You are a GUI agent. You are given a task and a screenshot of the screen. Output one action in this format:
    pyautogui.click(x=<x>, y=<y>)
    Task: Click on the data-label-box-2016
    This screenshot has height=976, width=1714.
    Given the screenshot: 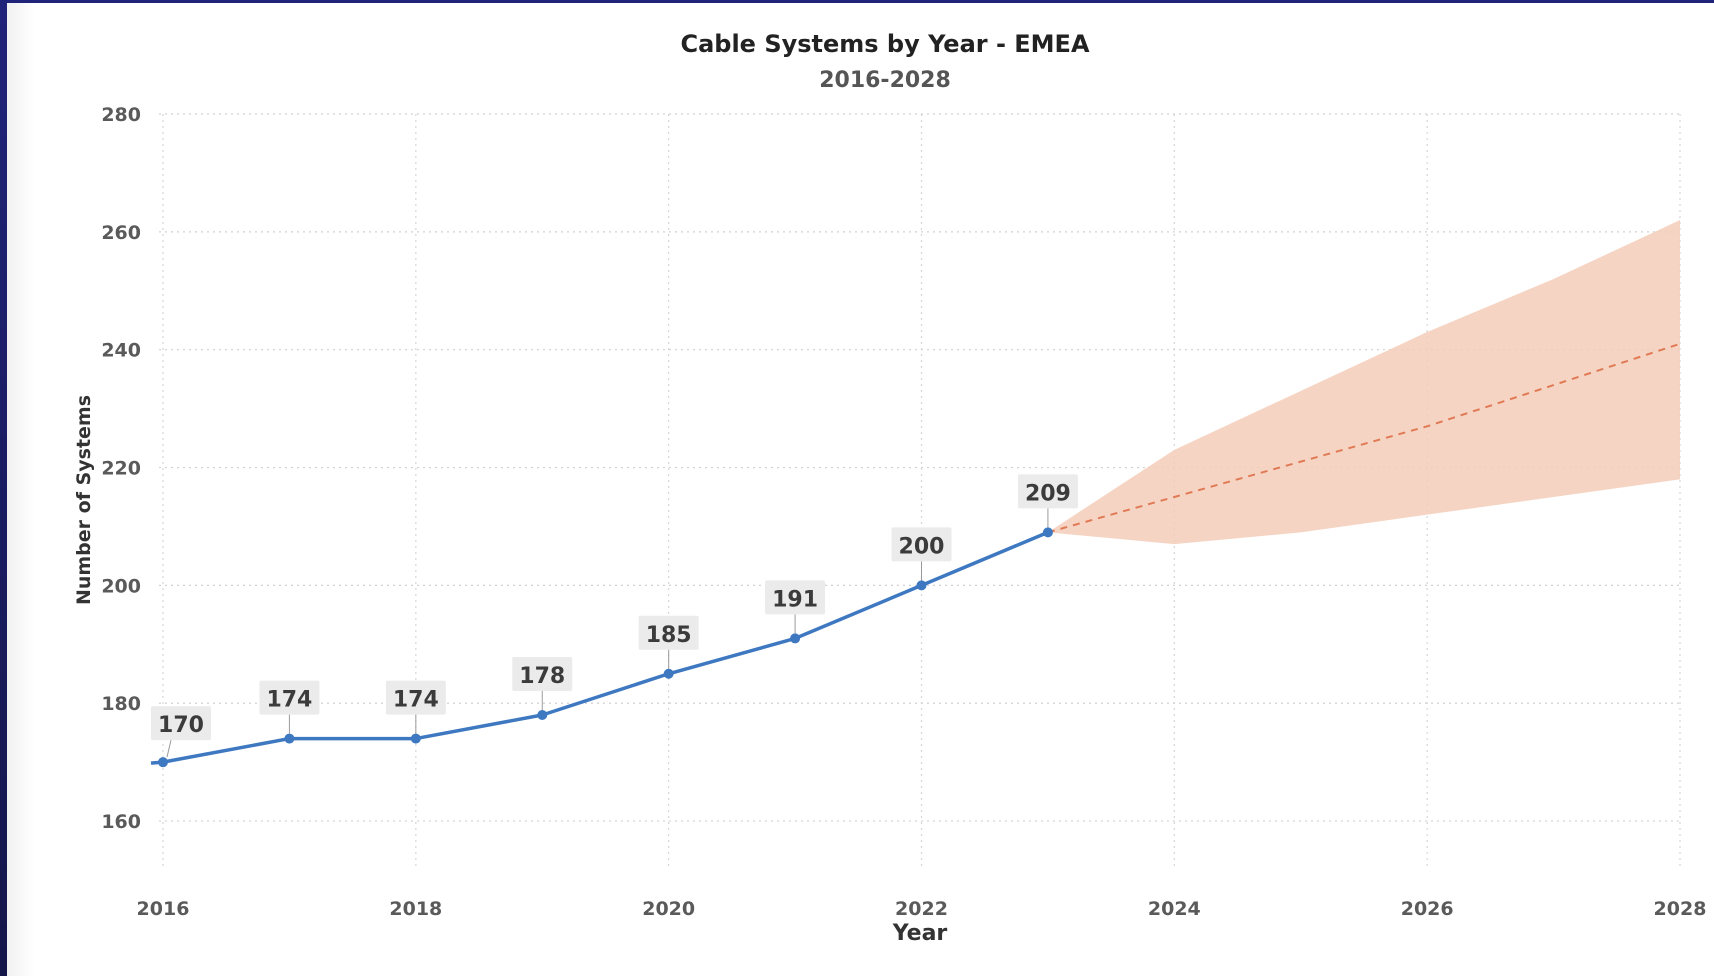 What is the action you would take?
    pyautogui.click(x=181, y=723)
    